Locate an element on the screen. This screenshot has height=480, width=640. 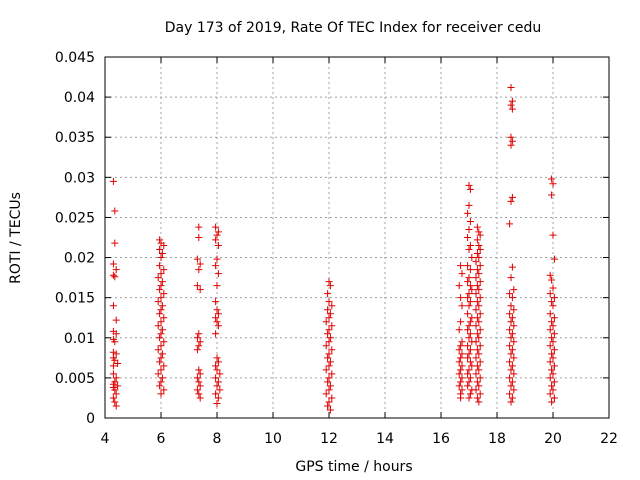
y-tick-label: 0.01 is located at coordinates (79, 339).